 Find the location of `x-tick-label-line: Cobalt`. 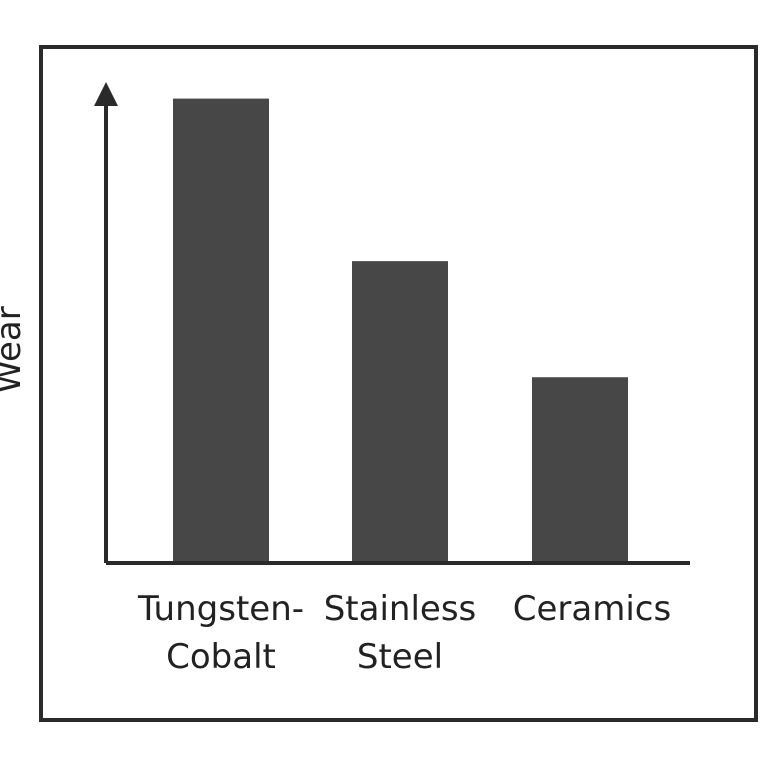

x-tick-label-line: Cobalt is located at coordinates (221, 657).